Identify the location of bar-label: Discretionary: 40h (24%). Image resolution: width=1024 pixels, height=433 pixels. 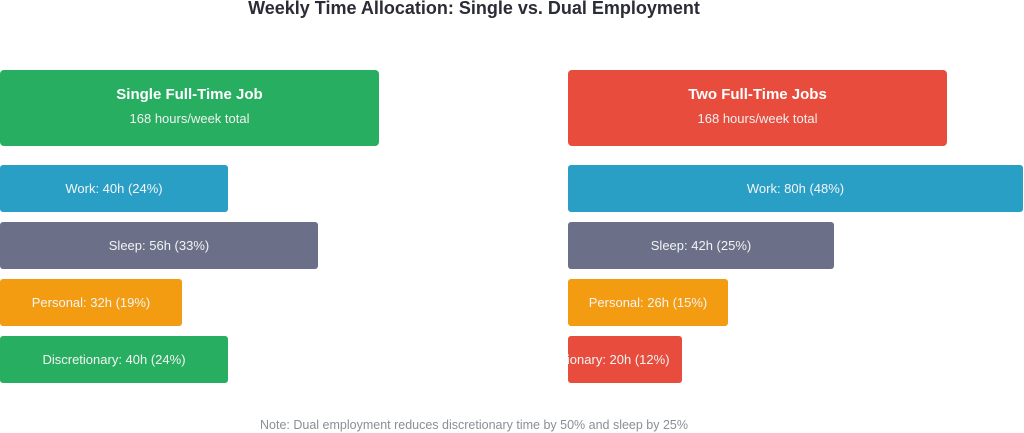
(114, 359).